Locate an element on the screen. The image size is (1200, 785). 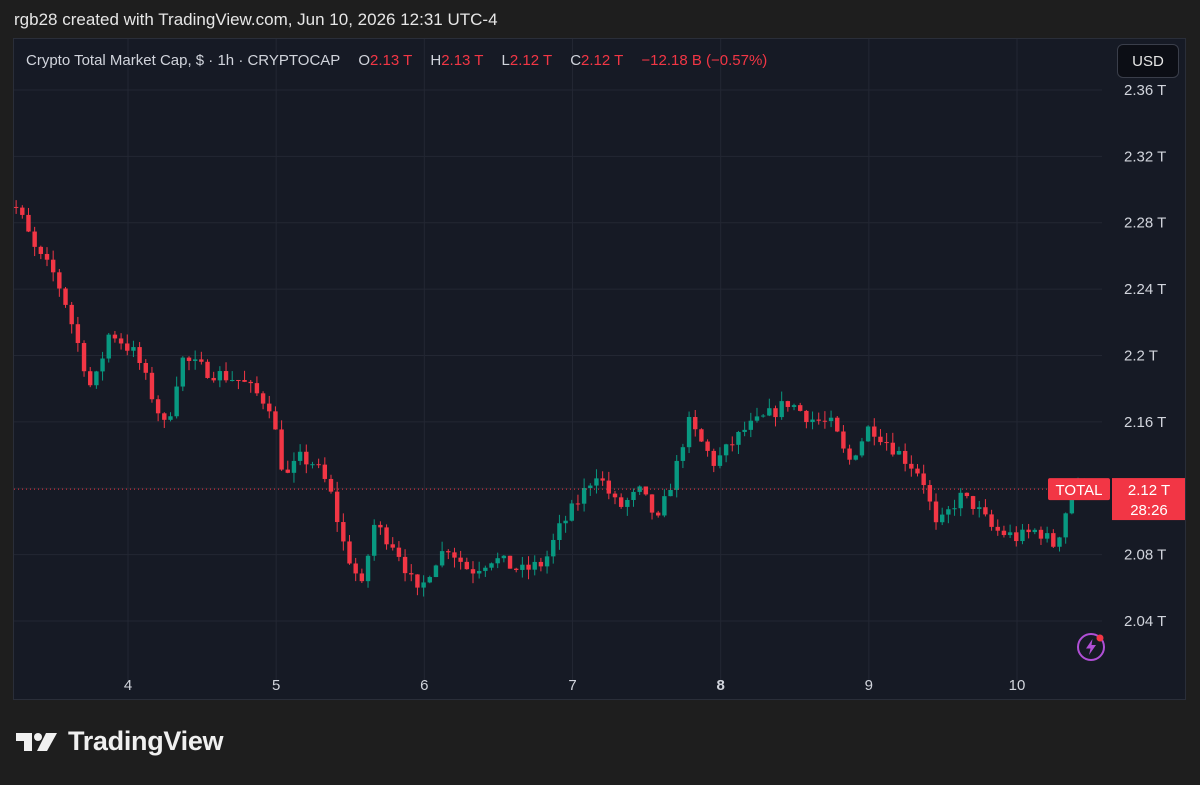
price-tag-box is located at coordinates (1148, 499).